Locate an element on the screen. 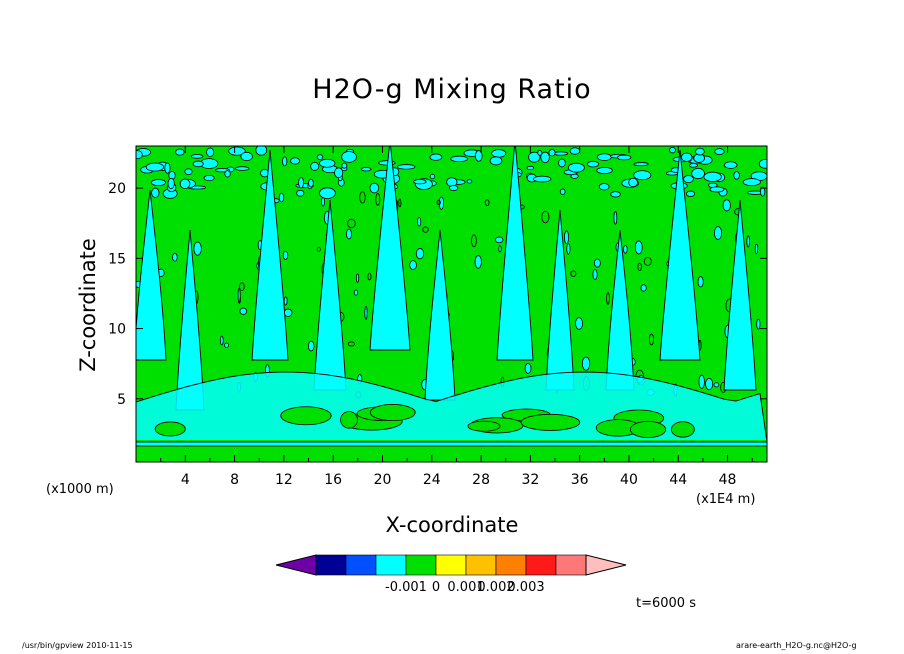 Image resolution: width=904 pixels, height=654 pixels. y-axis-label: Z-coordinate is located at coordinates (88, 305).